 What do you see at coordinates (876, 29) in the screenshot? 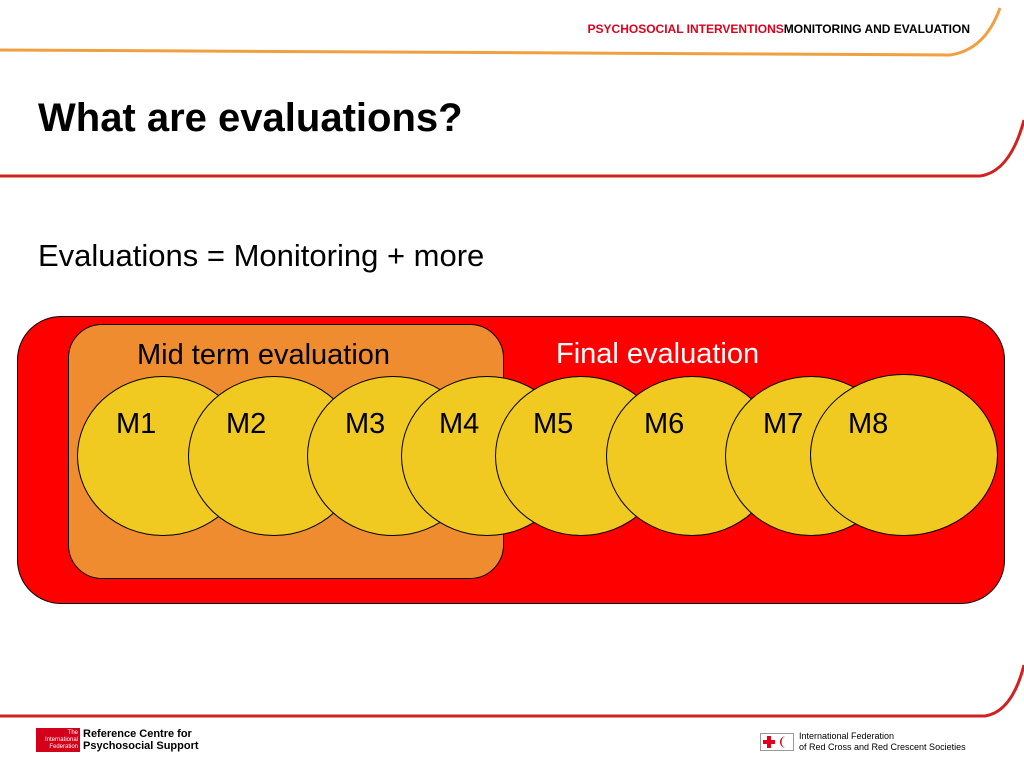
I see `header-part2: MONITORING AND EVALUATION` at bounding box center [876, 29].